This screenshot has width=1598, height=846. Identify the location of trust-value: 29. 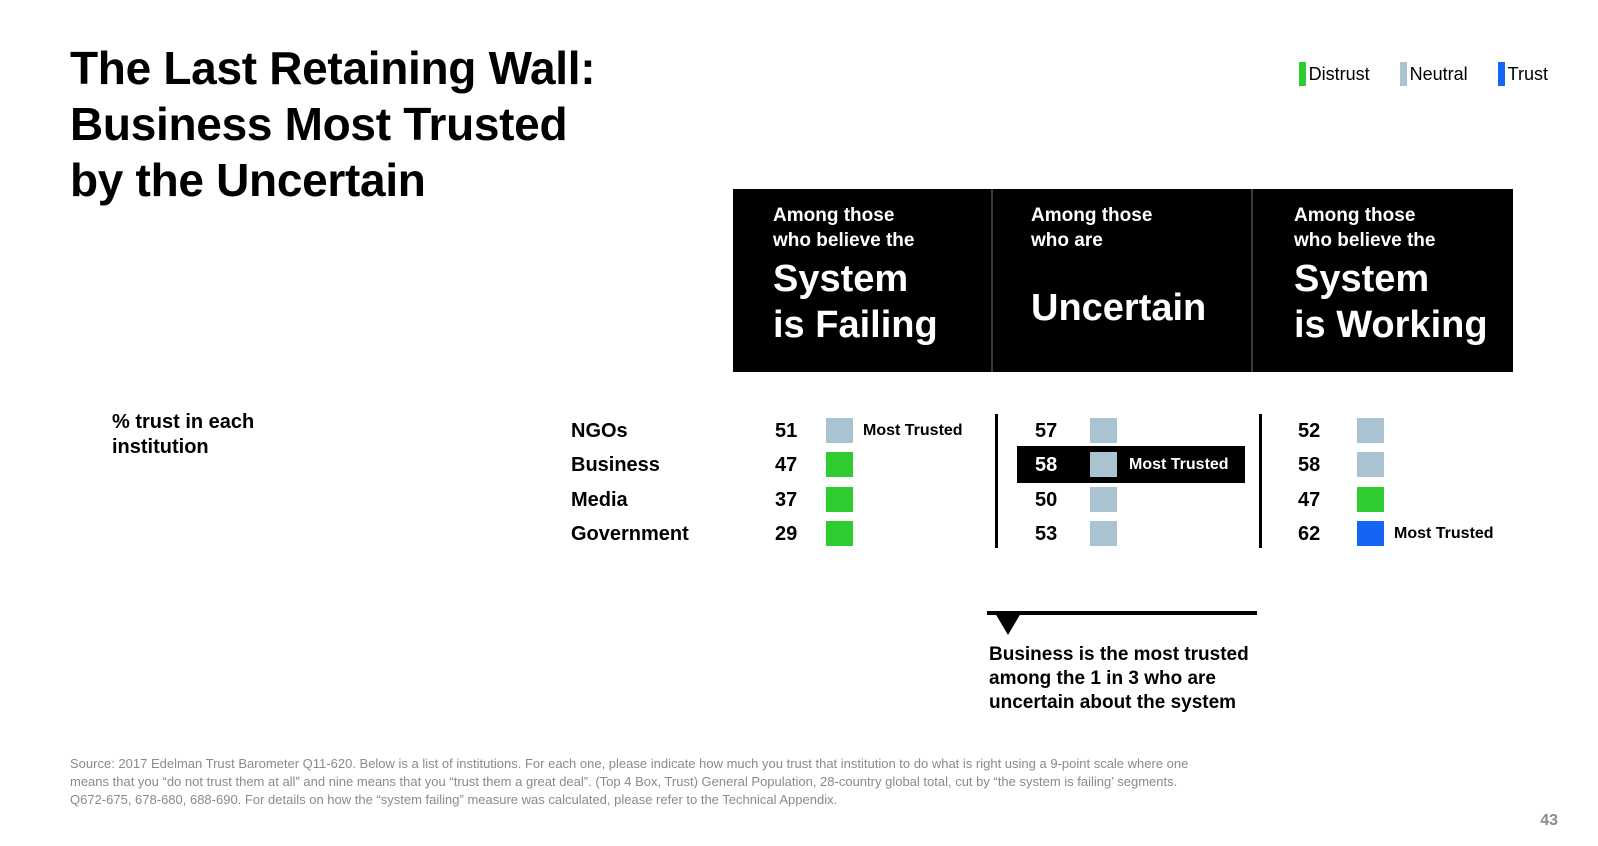
(786, 534).